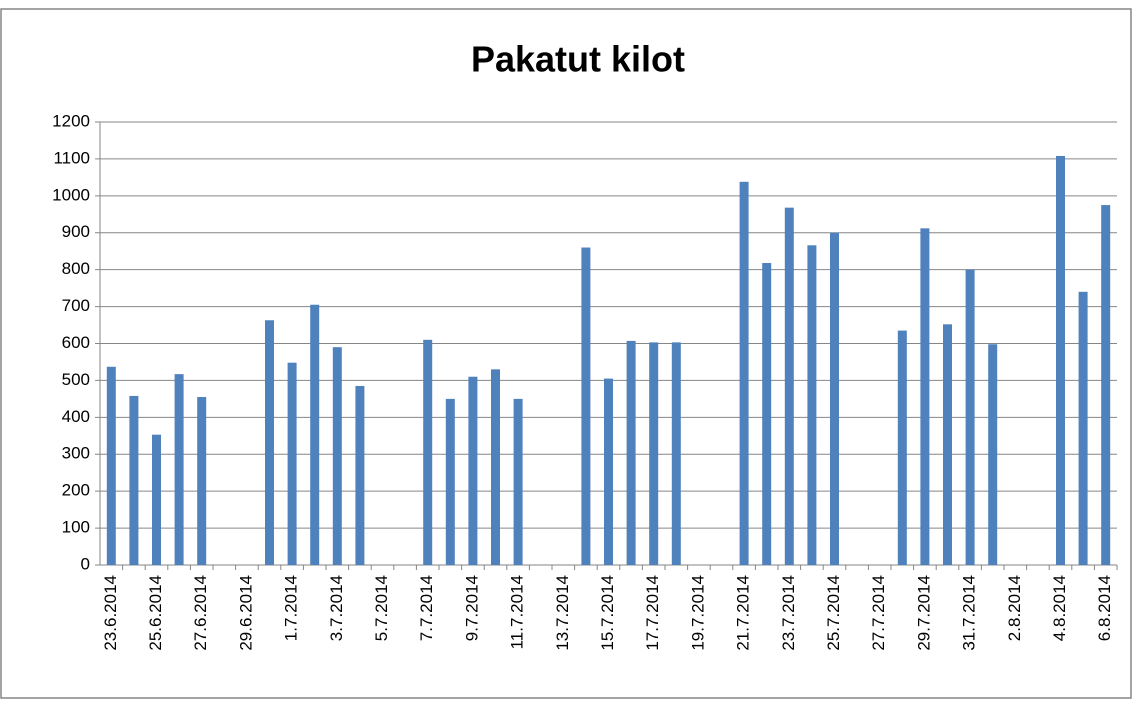 The width and height of the screenshot is (1133, 704). What do you see at coordinates (71, 157) in the screenshot?
I see `y-tick-label: 1100` at bounding box center [71, 157].